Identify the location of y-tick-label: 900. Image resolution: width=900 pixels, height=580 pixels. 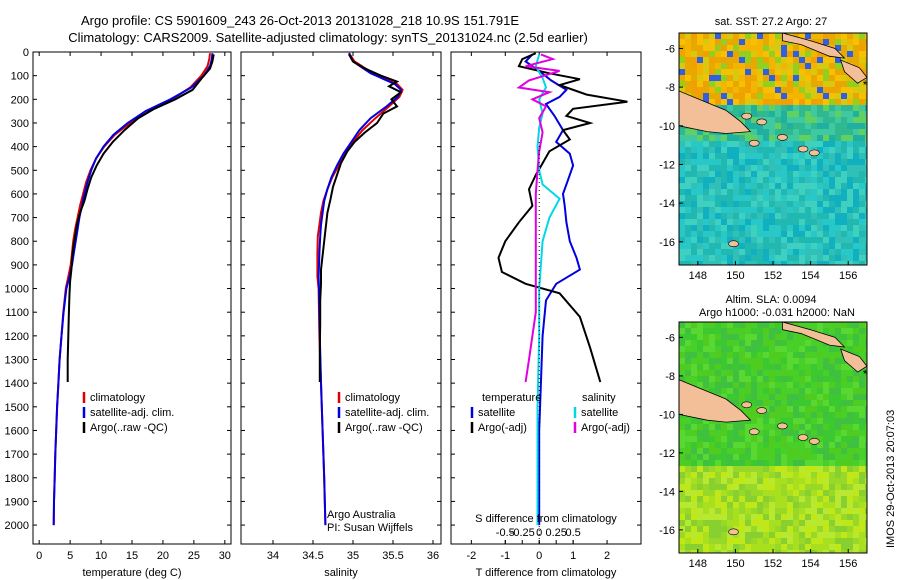
(20, 266).